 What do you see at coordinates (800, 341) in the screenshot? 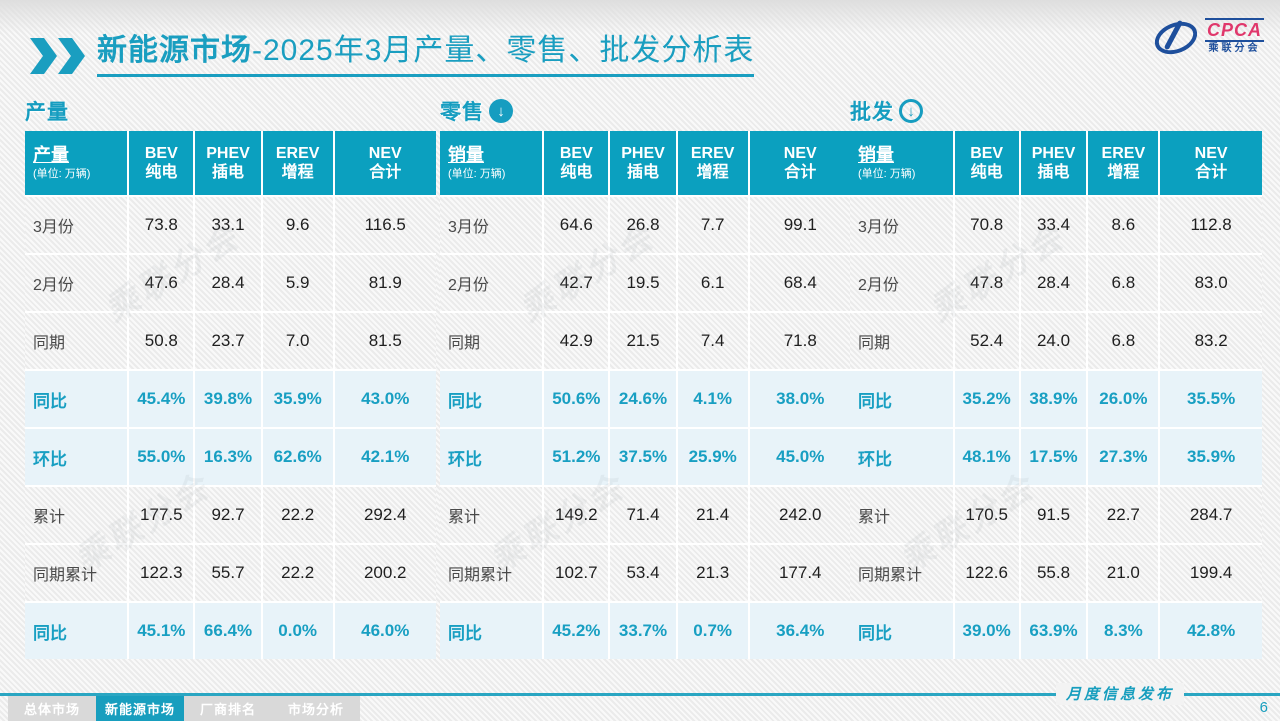
I see `data-cell: 71.8` at bounding box center [800, 341].